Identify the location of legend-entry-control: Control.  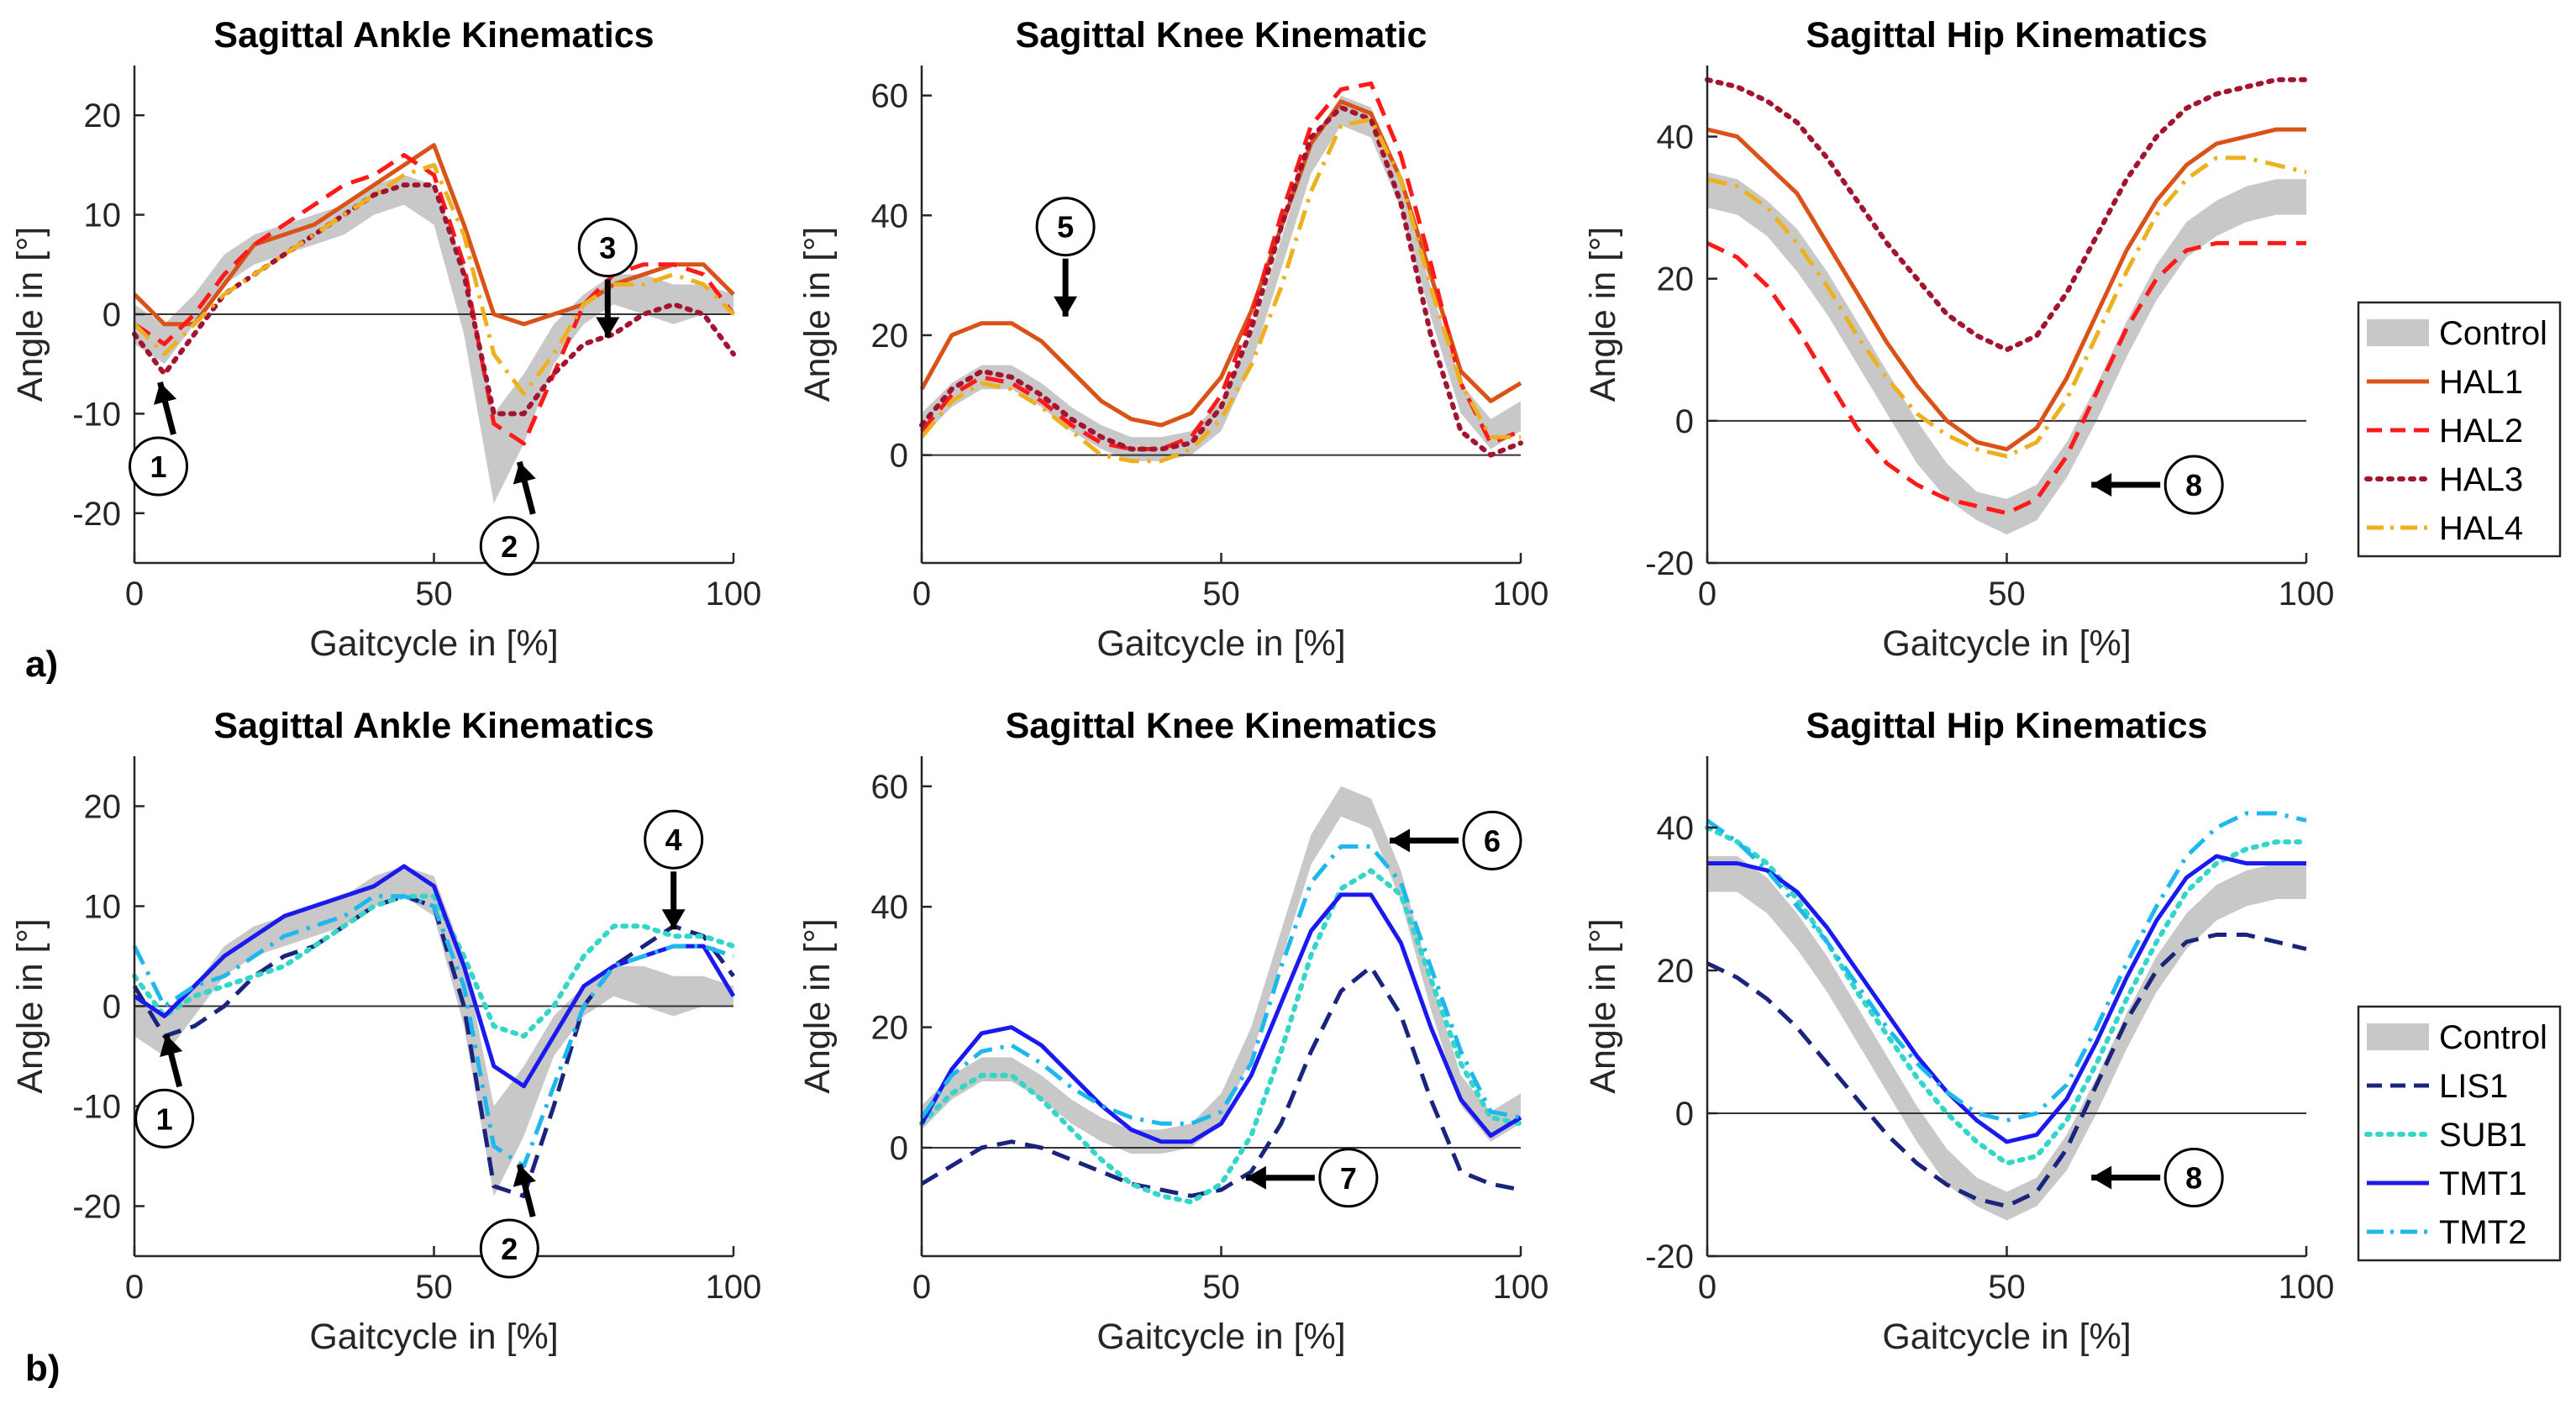
(2457, 1037).